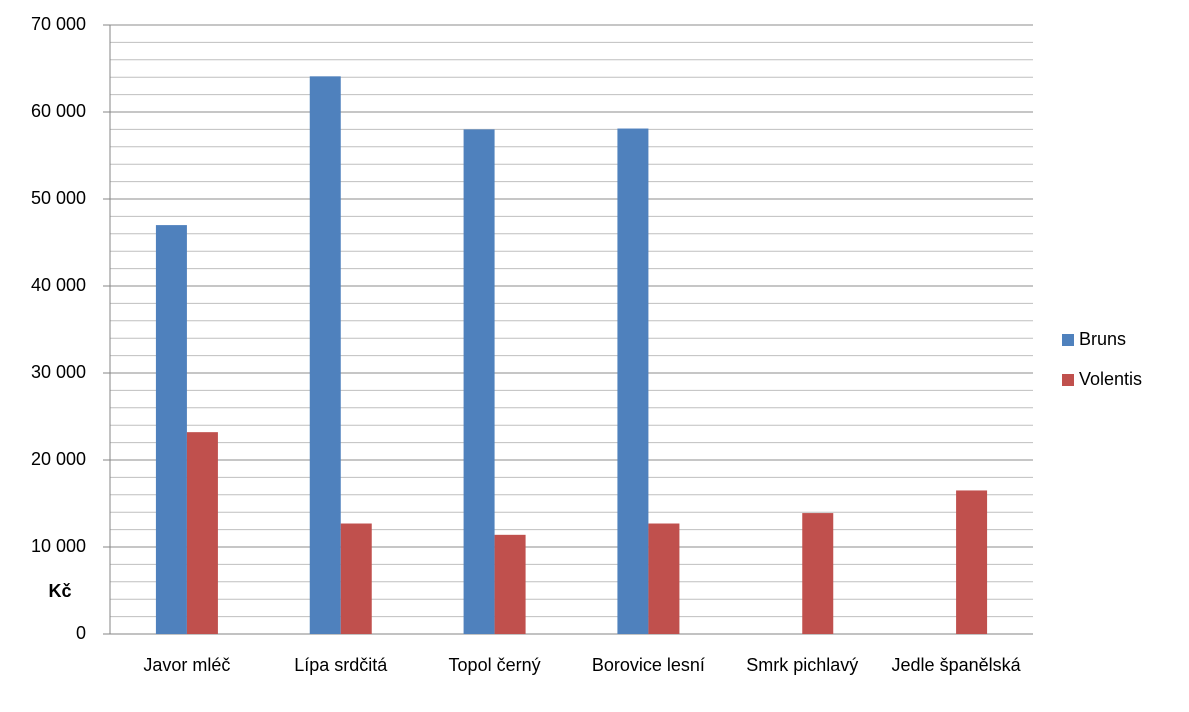 This screenshot has width=1189, height=712. I want to click on y-tick-label: 70 000, so click(58, 24).